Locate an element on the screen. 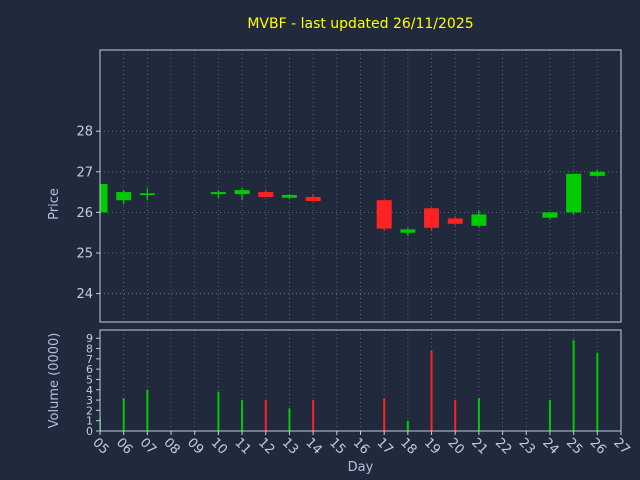  volume-tick-label: 4 is located at coordinates (89, 390).